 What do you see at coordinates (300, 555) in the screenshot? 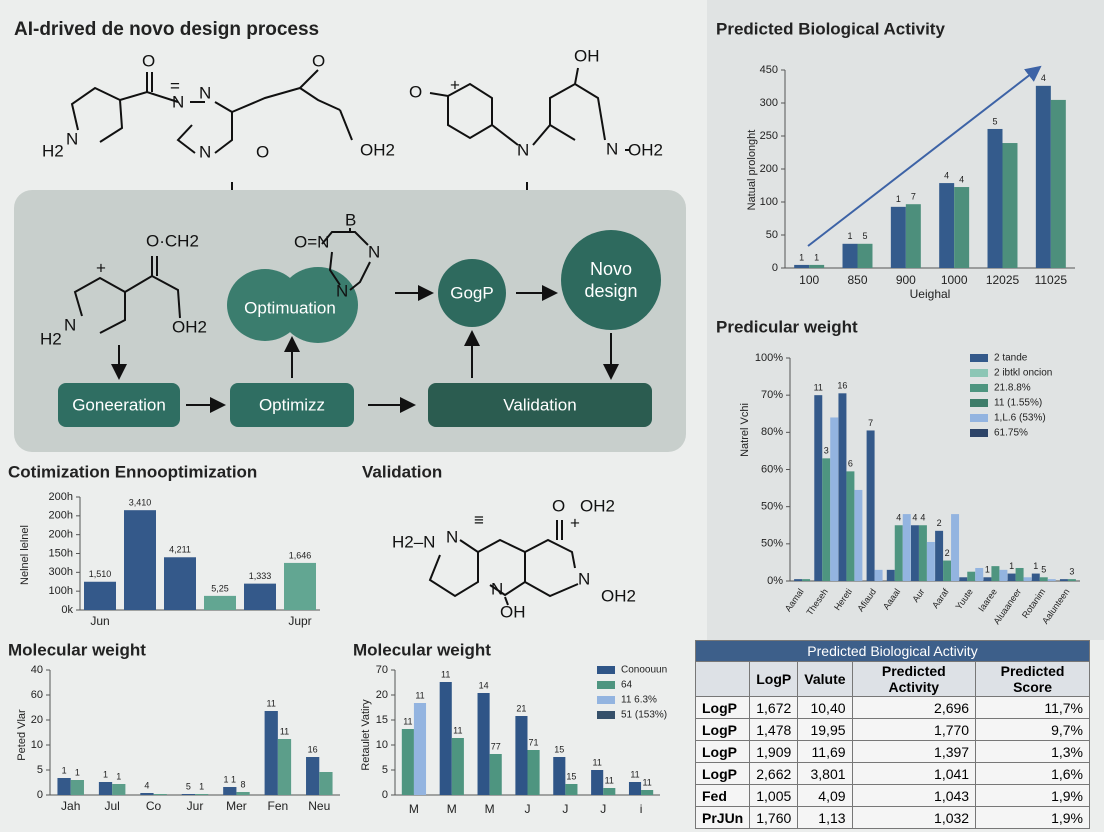
I see `bar-annotation: 1,646` at bounding box center [300, 555].